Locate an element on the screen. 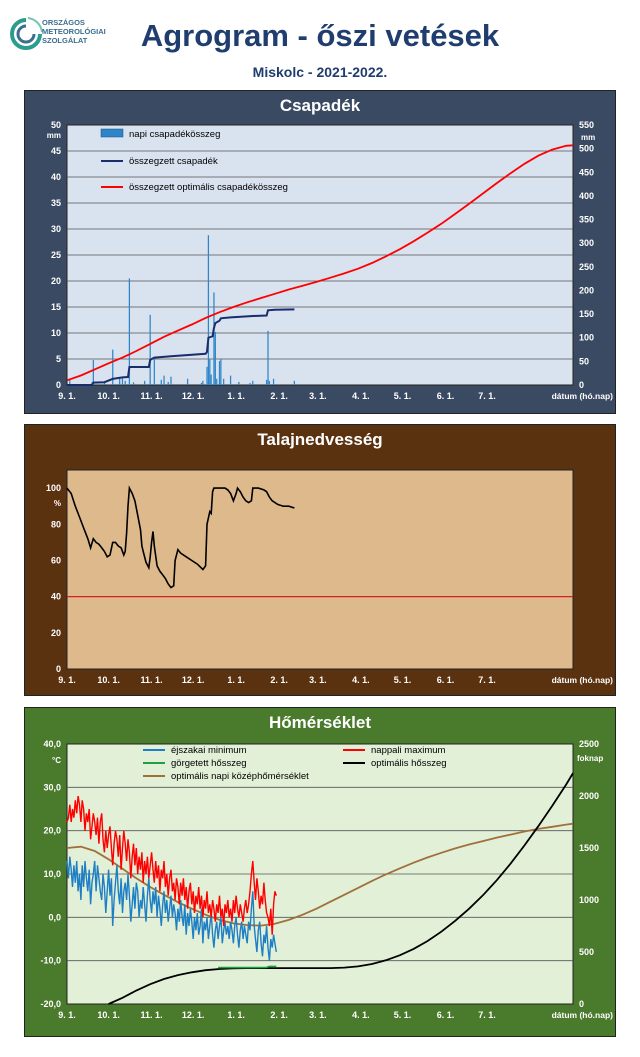 Image resolution: width=640 pixels, height=1057 pixels. soil-moisture-line is located at coordinates (180, 537).